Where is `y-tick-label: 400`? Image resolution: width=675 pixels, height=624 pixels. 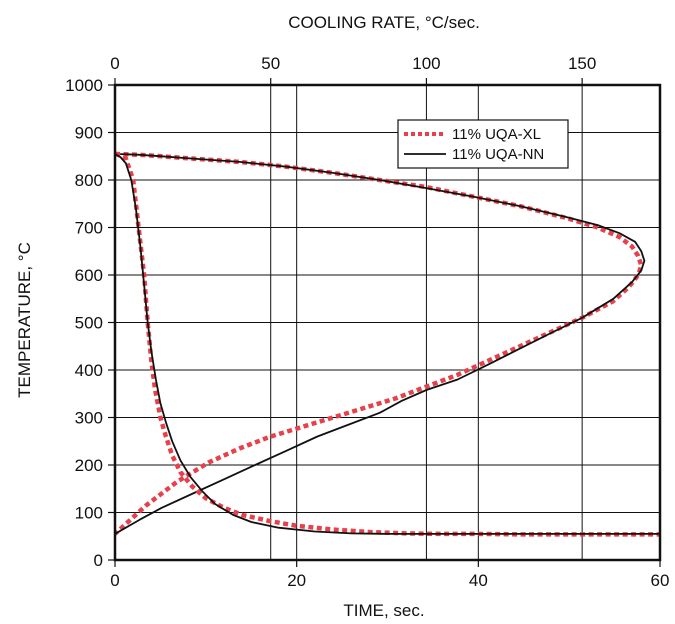
y-tick-label: 400 is located at coordinates (89, 370).